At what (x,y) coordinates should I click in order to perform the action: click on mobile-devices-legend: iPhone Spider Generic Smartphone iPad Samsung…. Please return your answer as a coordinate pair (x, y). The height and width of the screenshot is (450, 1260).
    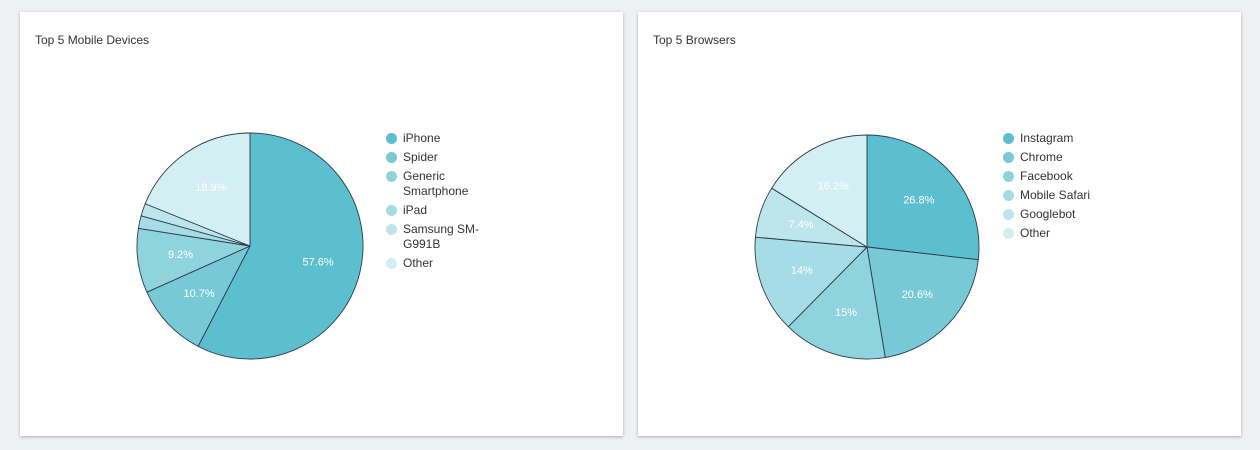
    Looking at the image, I should click on (438, 203).